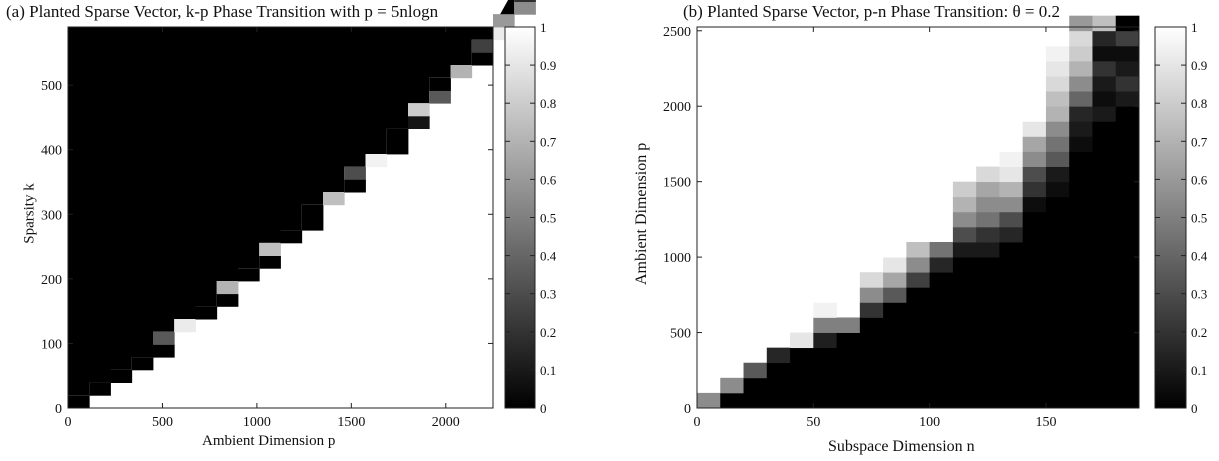 This screenshot has width=1219, height=461. What do you see at coordinates (446, 422) in the screenshot?
I see `x-tick-label: 2000` at bounding box center [446, 422].